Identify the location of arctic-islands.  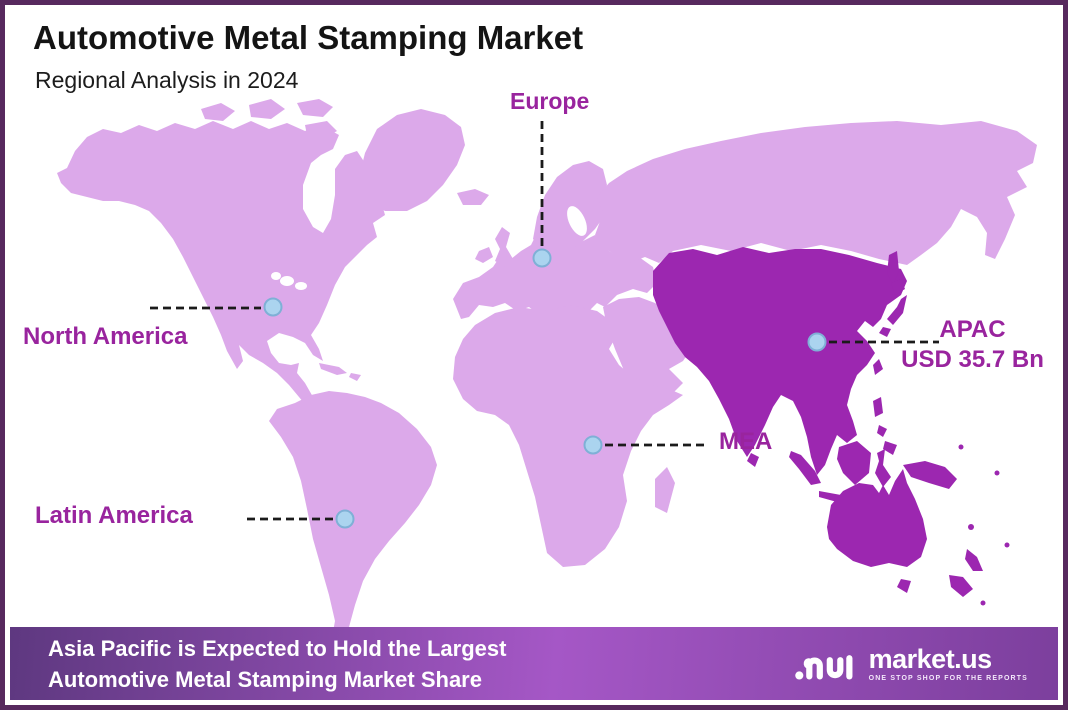
(269, 119).